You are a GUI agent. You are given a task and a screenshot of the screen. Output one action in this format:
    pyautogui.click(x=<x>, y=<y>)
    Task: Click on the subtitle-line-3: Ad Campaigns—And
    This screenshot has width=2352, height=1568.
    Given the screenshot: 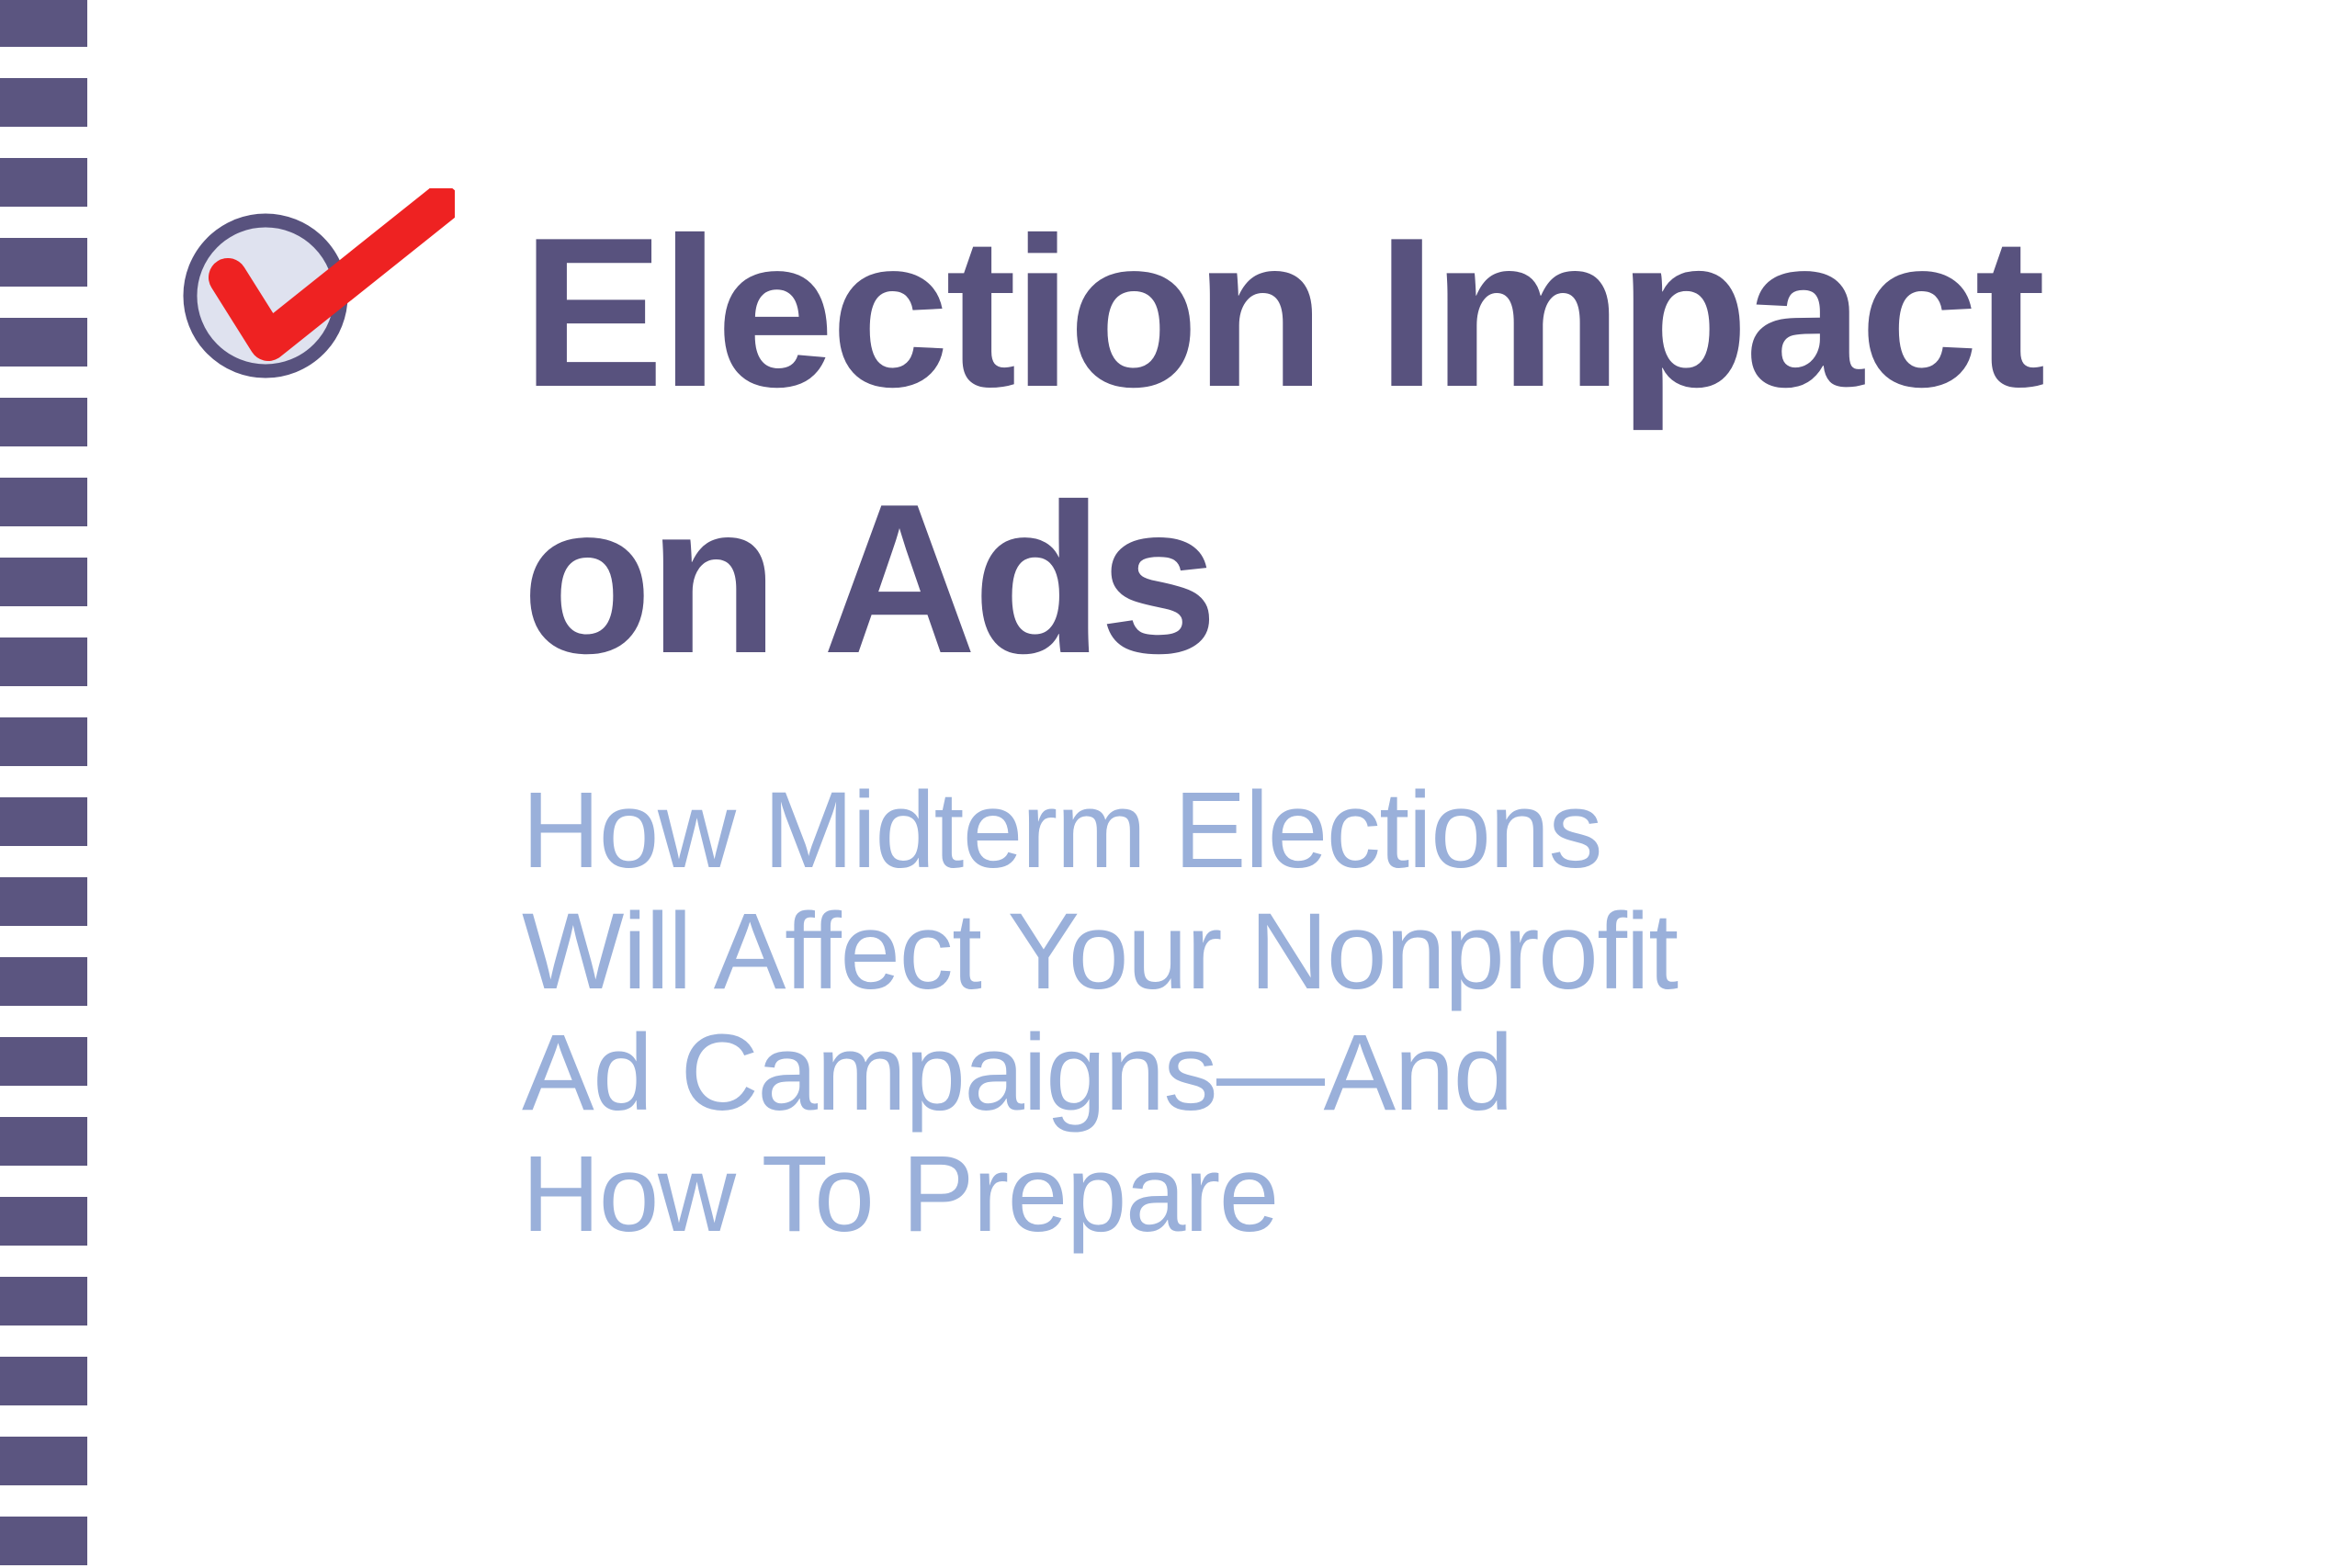 What is the action you would take?
    pyautogui.click(x=1018, y=1073)
    